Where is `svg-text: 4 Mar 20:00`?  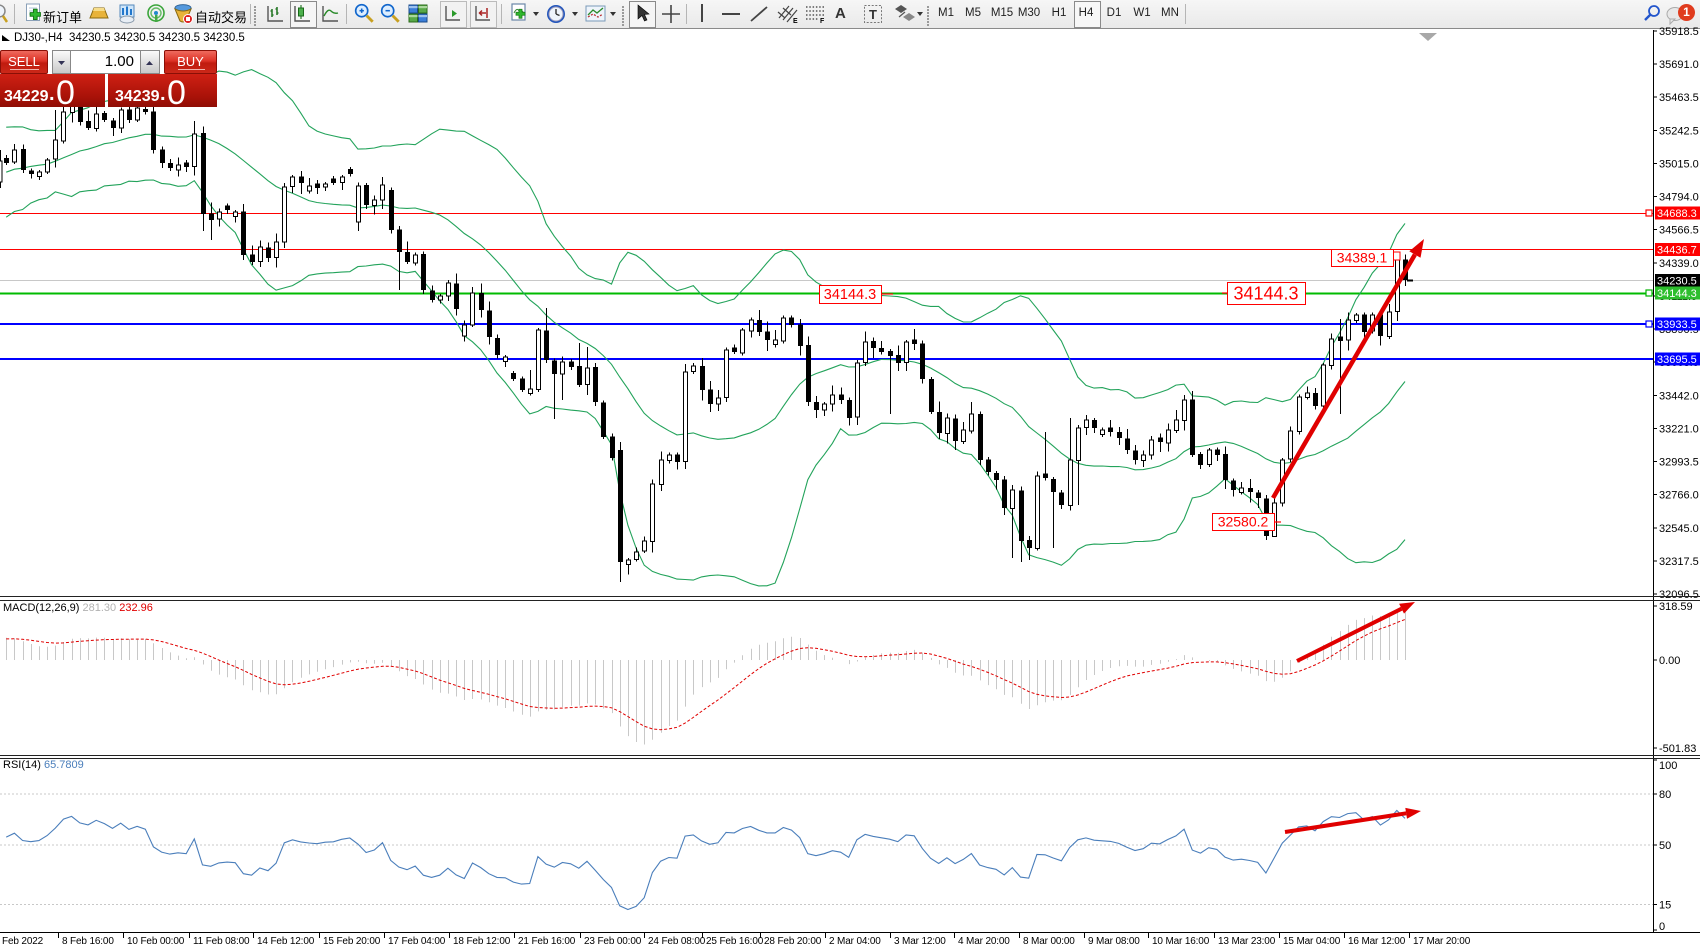
svg-text: 4 Mar 20:00 is located at coordinates (984, 941).